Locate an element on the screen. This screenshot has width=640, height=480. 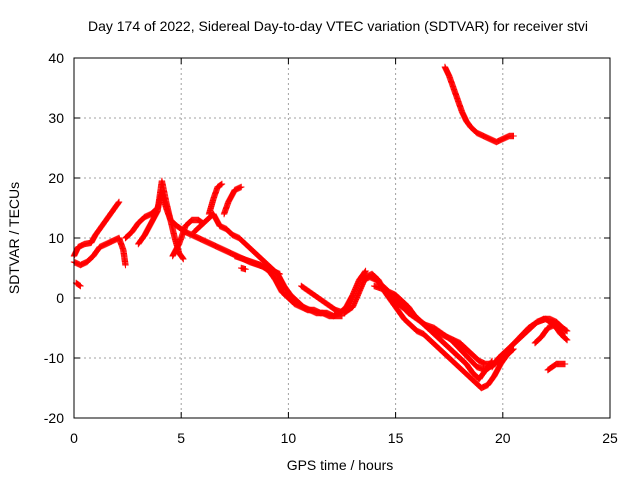
y-tick-label: 0 is located at coordinates (60, 298).